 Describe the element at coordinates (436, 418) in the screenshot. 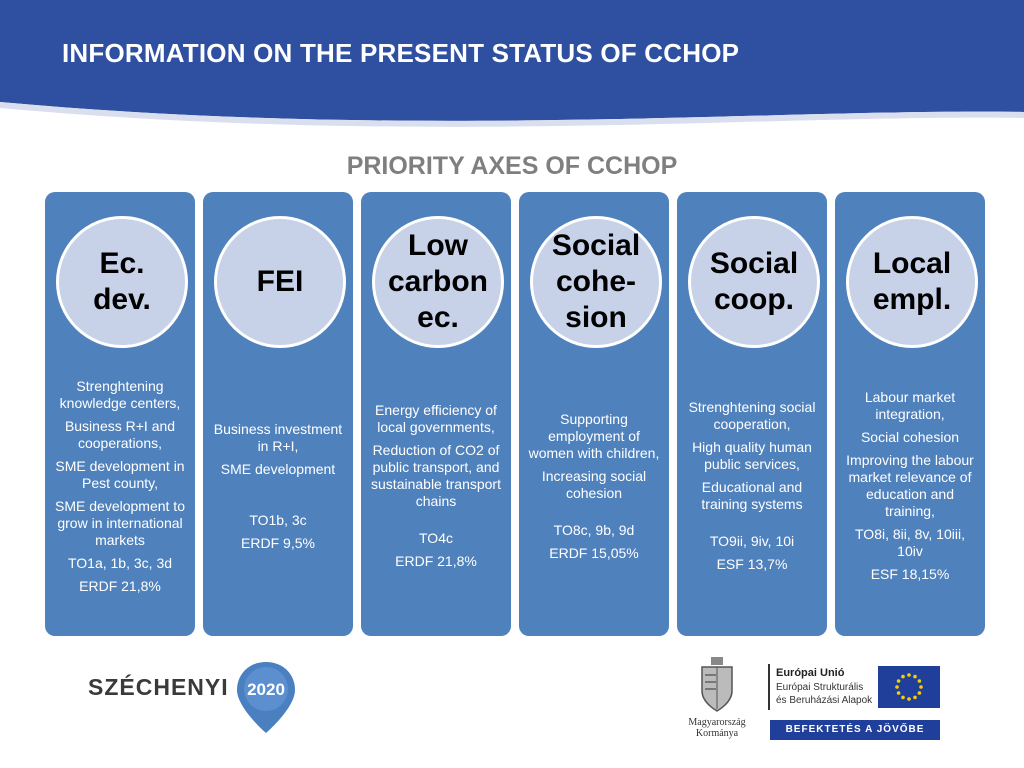

I see `axis-line: Energy efficiency of local governments,` at that location.